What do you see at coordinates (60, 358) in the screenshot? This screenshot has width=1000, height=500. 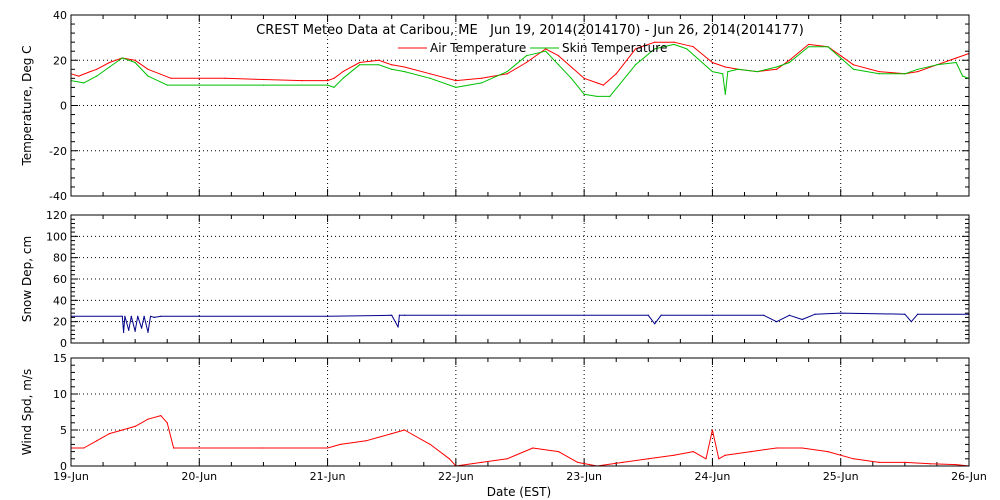 I see `y-tick-label: 15` at bounding box center [60, 358].